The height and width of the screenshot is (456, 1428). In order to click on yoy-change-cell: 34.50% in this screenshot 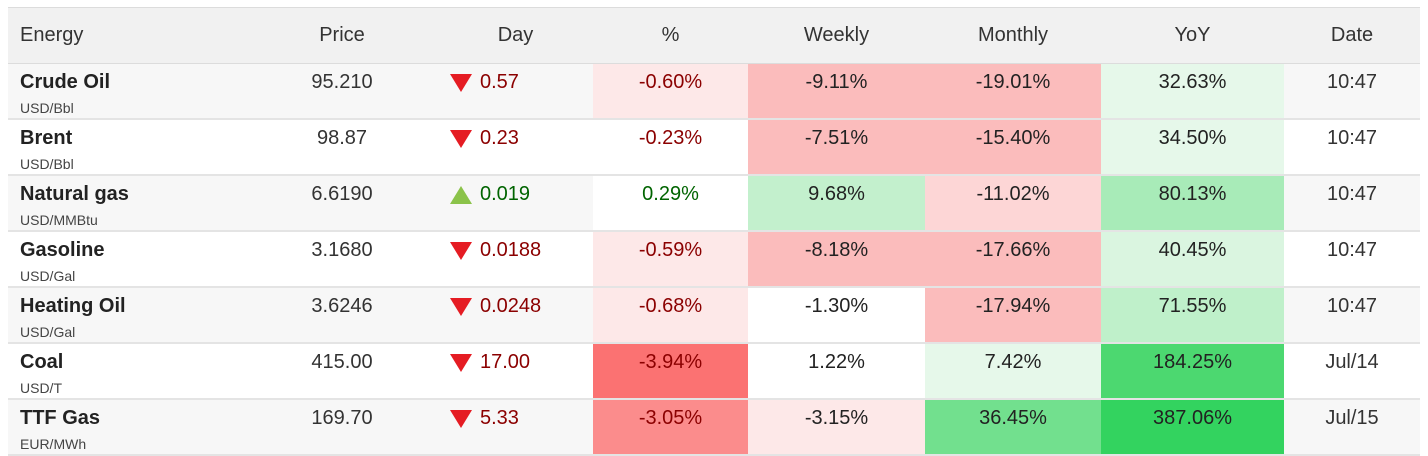, I will do `click(1192, 147)`.